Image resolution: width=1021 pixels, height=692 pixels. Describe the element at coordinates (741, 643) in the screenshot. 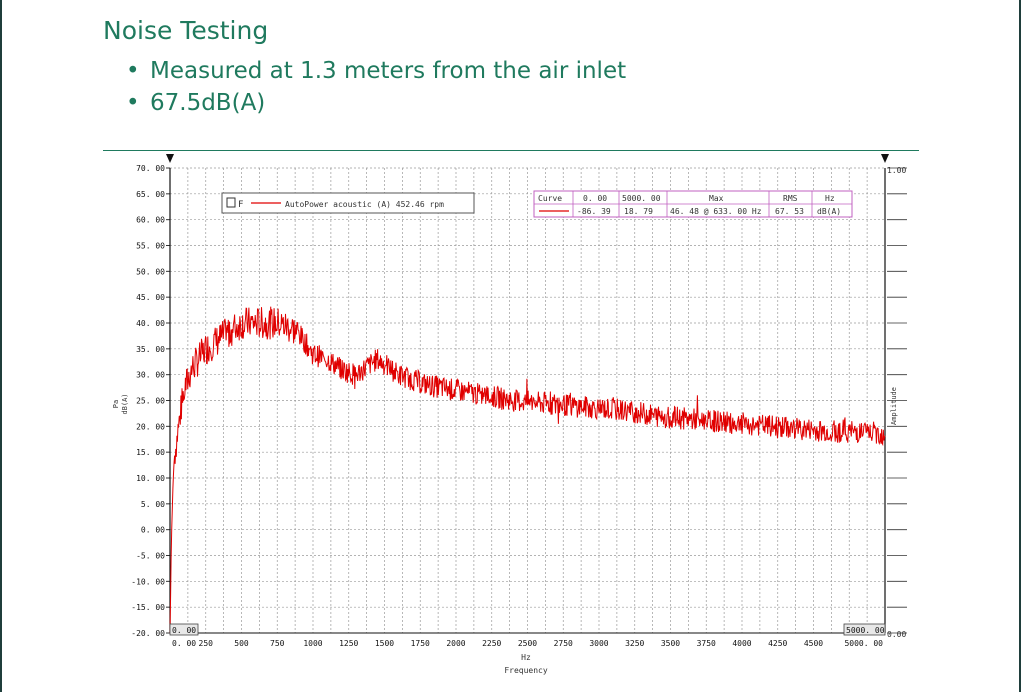

I see `x-tick-label: 4000` at that location.